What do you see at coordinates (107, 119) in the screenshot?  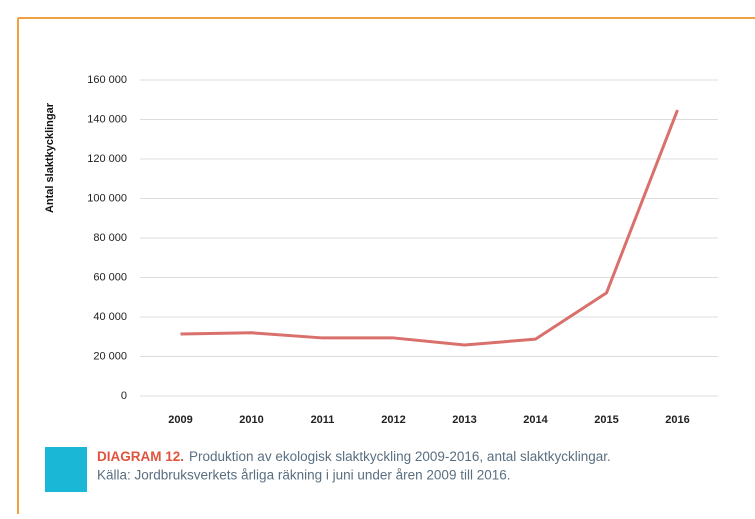 I see `y-tick-label: 140 000` at bounding box center [107, 119].